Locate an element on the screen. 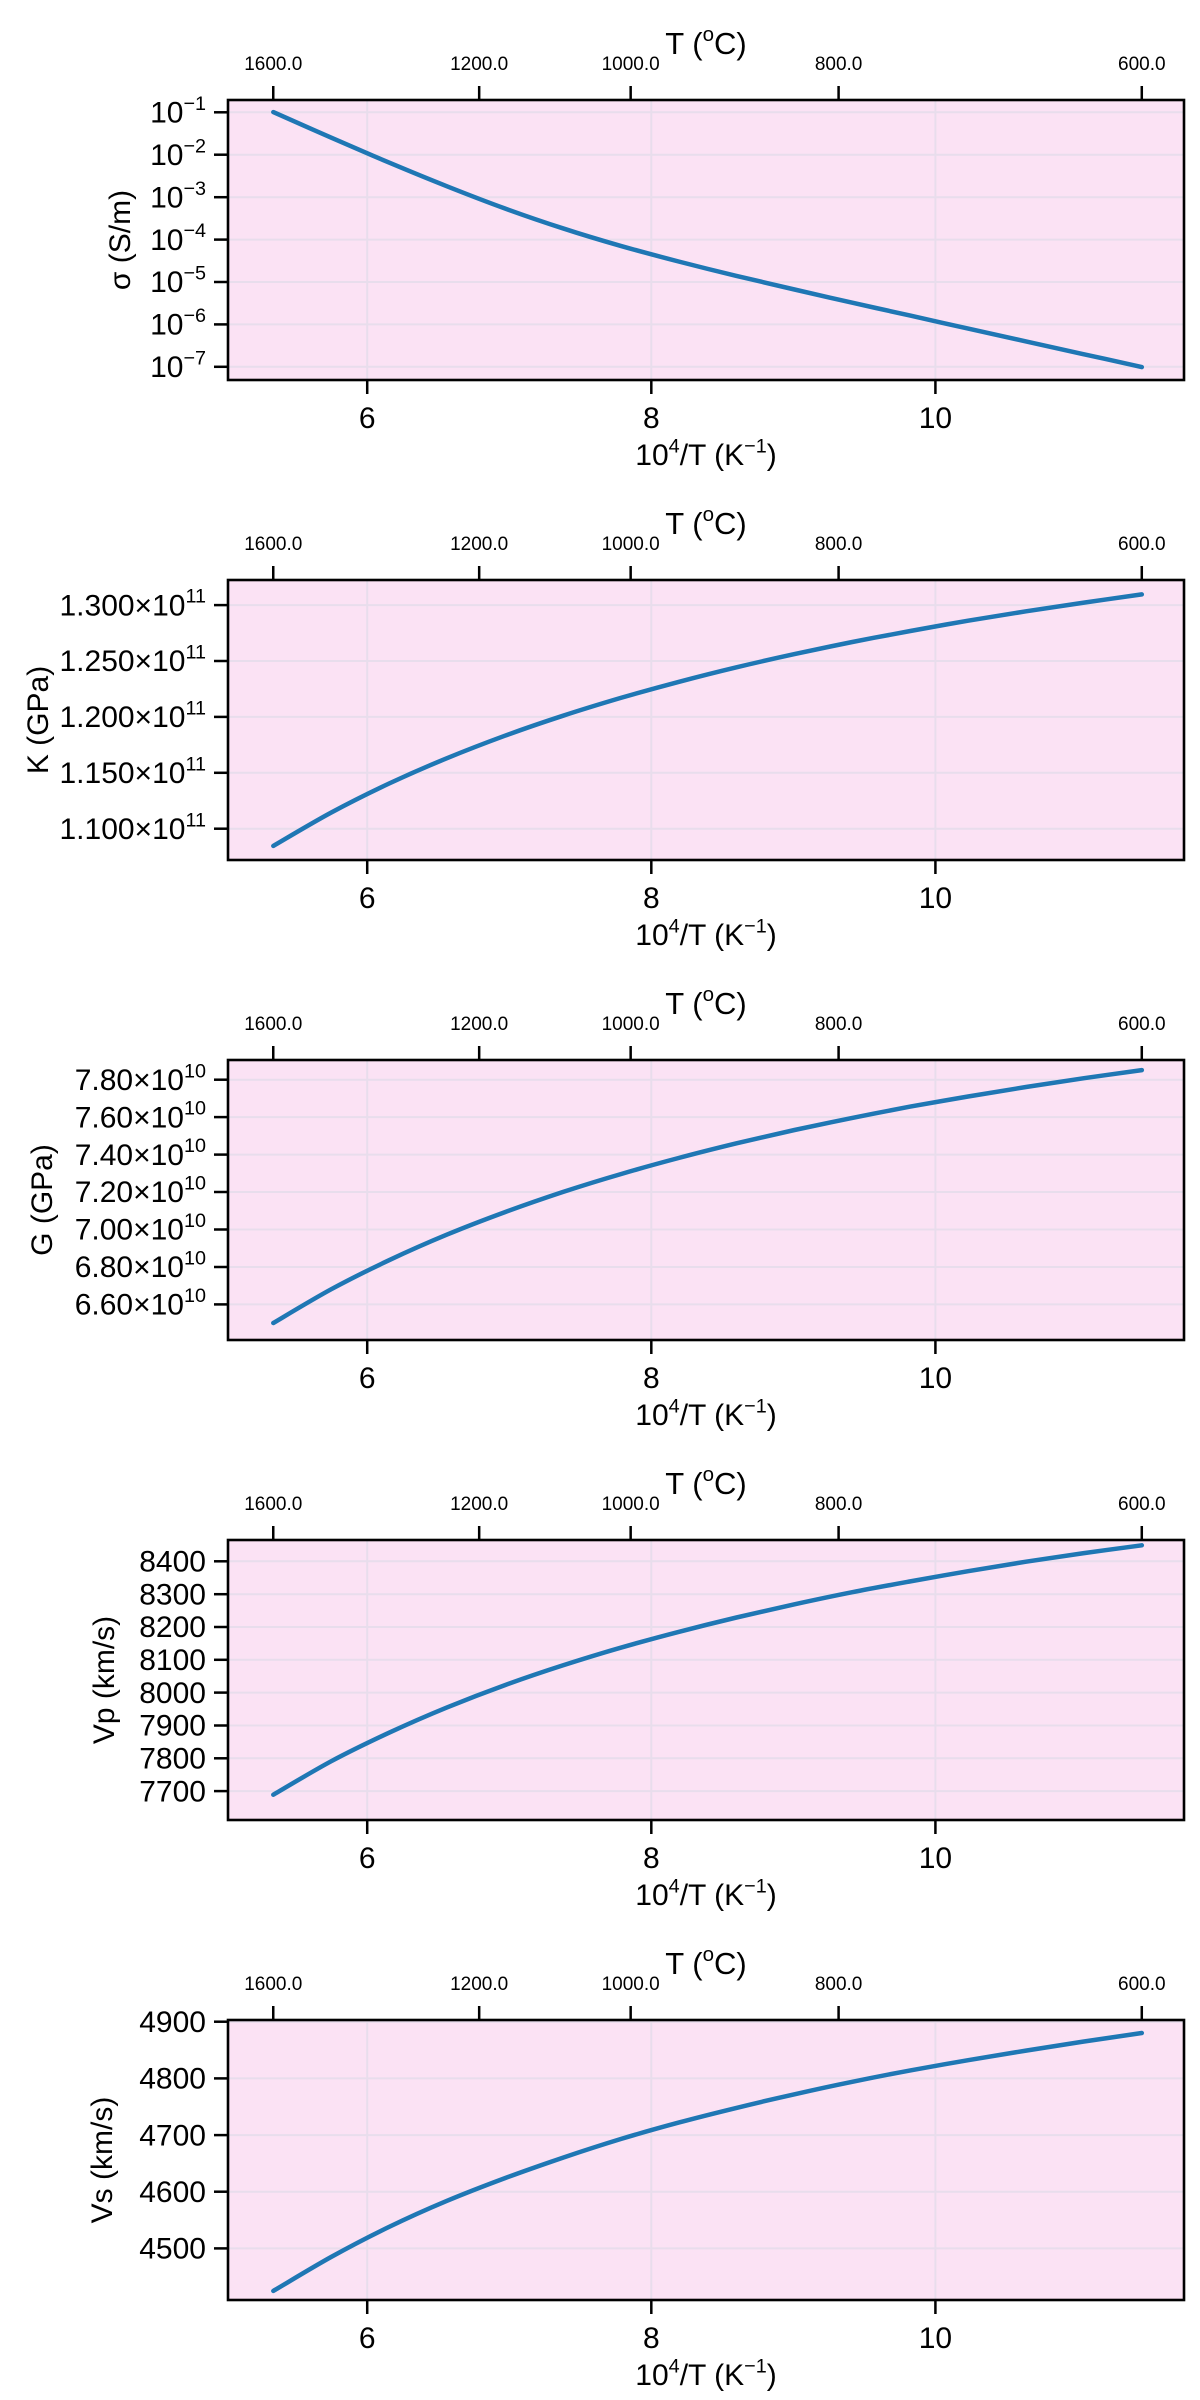  y-axis-label: Vs (km/s) is located at coordinates (102, 2160).